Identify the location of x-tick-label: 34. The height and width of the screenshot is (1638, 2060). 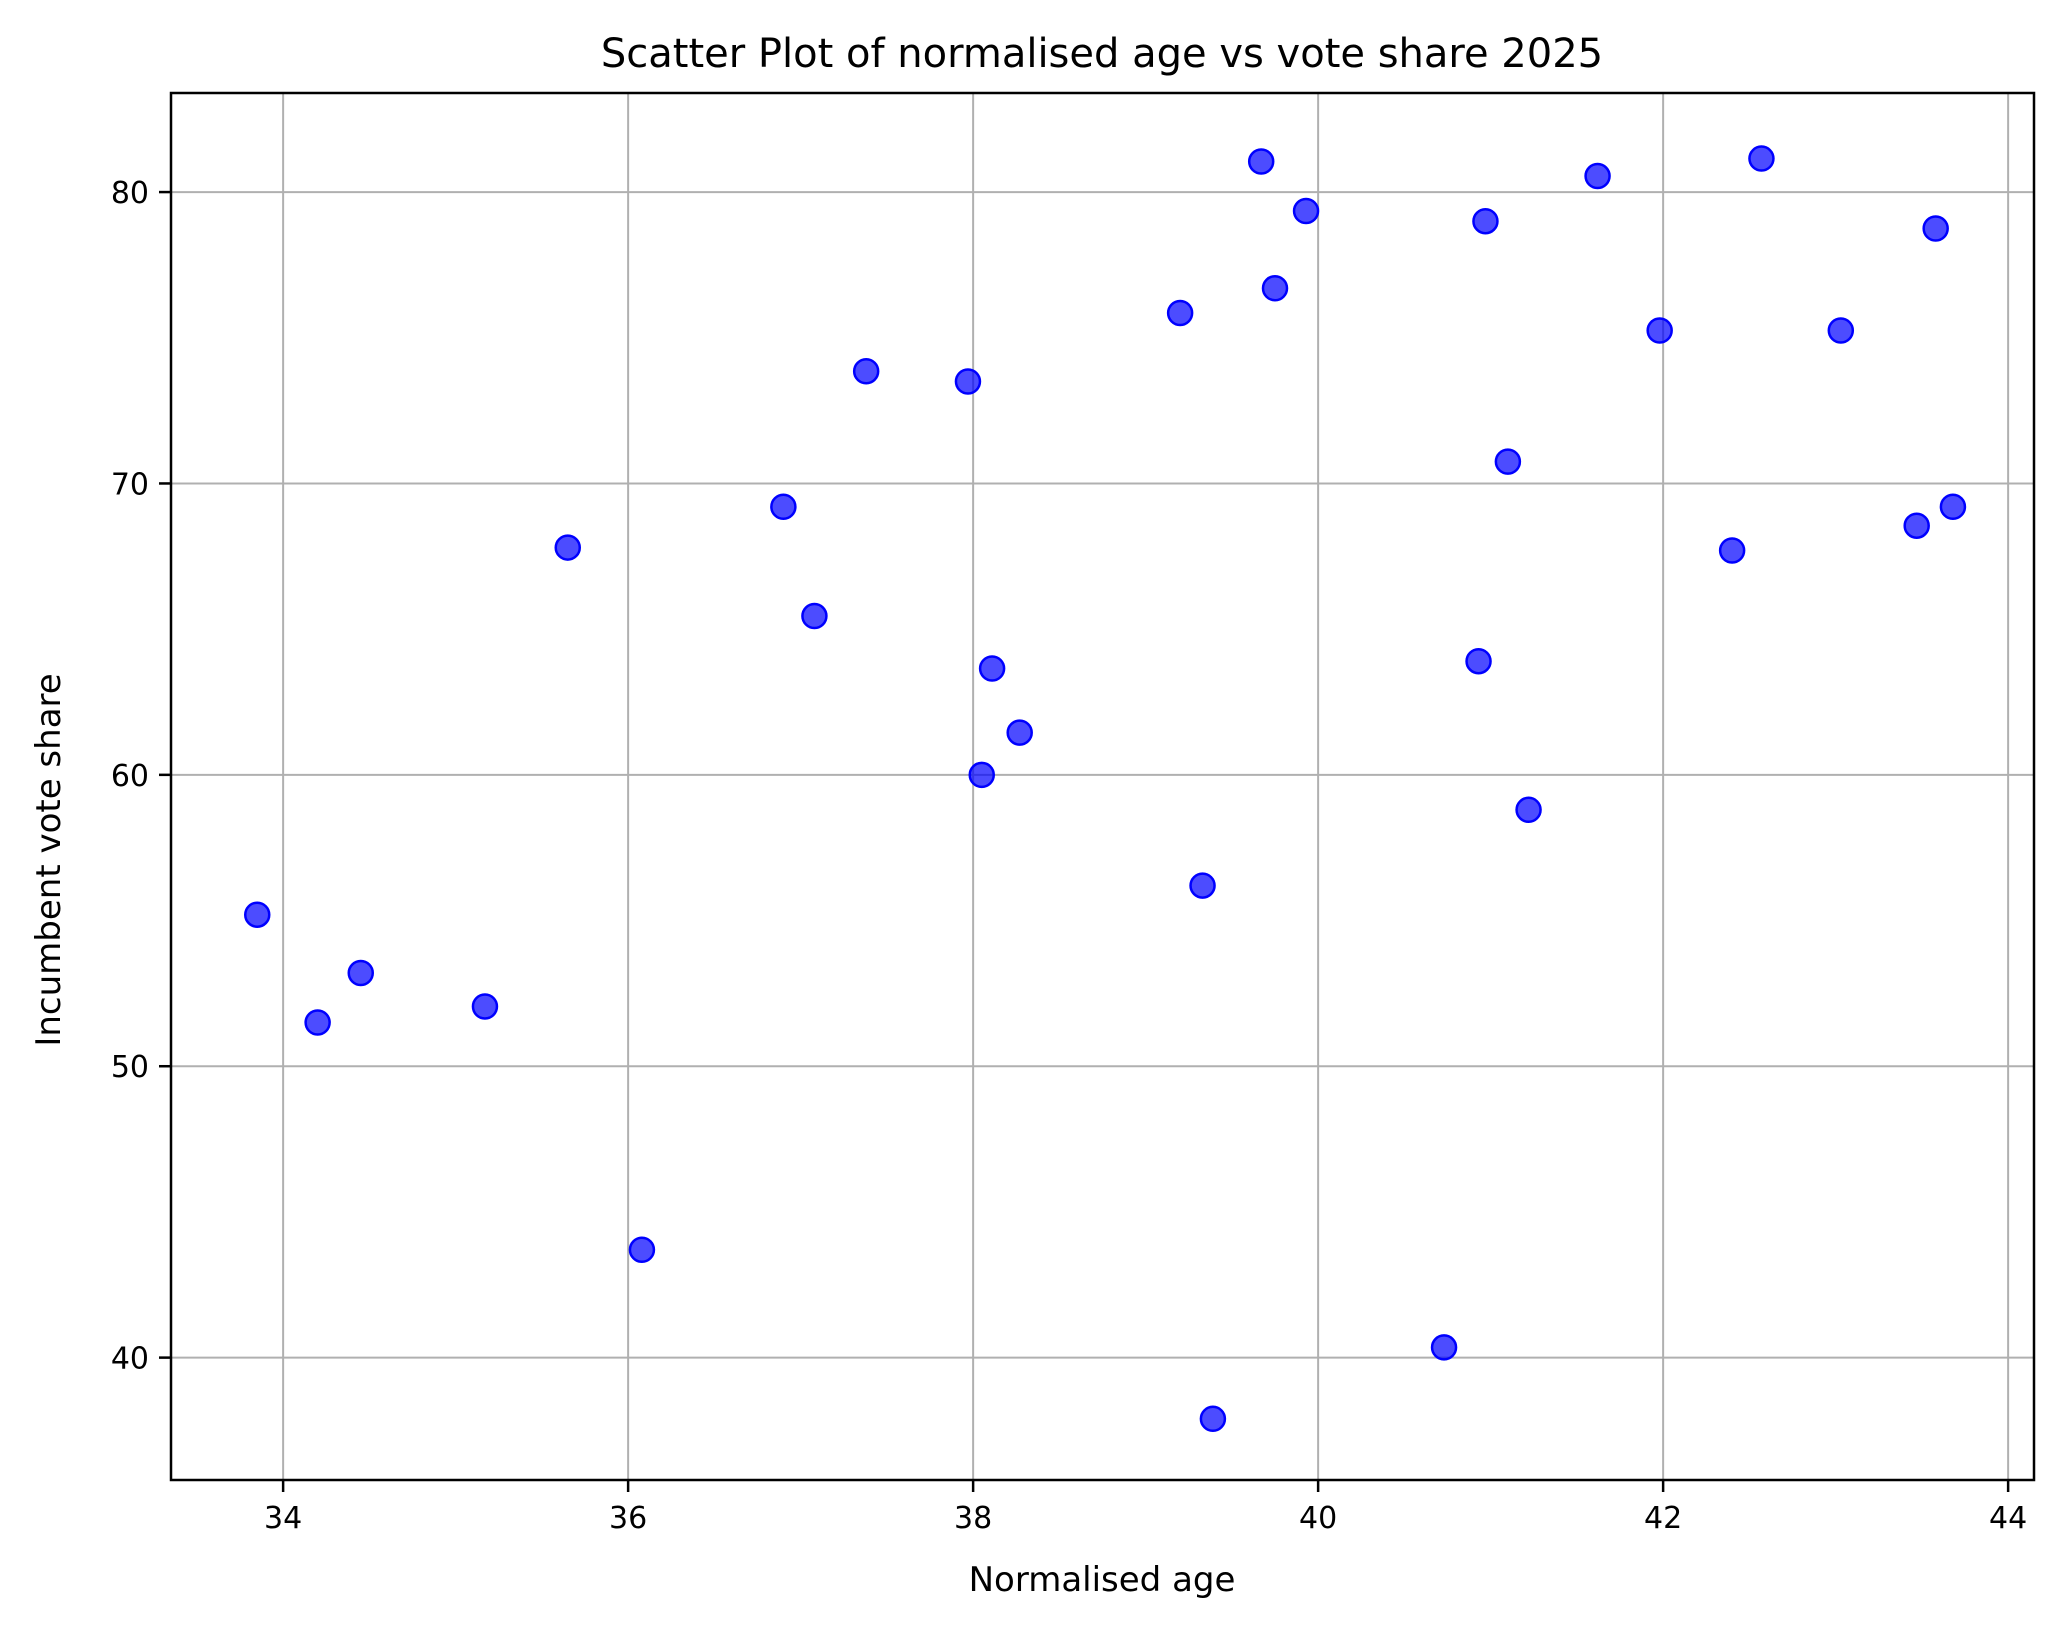
(283, 1518).